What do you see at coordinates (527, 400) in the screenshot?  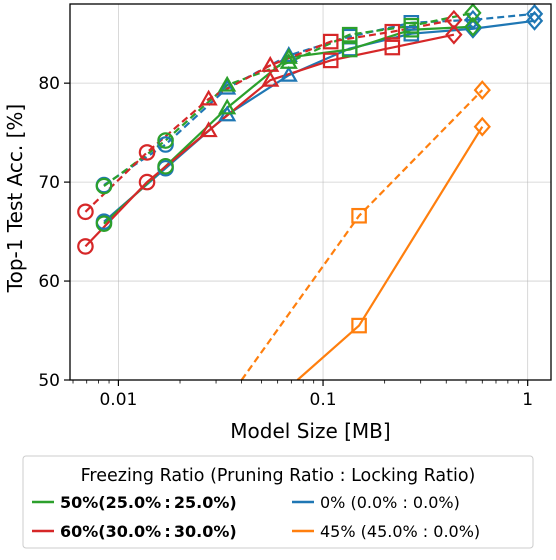 I see `x-tick-label: 1` at bounding box center [527, 400].